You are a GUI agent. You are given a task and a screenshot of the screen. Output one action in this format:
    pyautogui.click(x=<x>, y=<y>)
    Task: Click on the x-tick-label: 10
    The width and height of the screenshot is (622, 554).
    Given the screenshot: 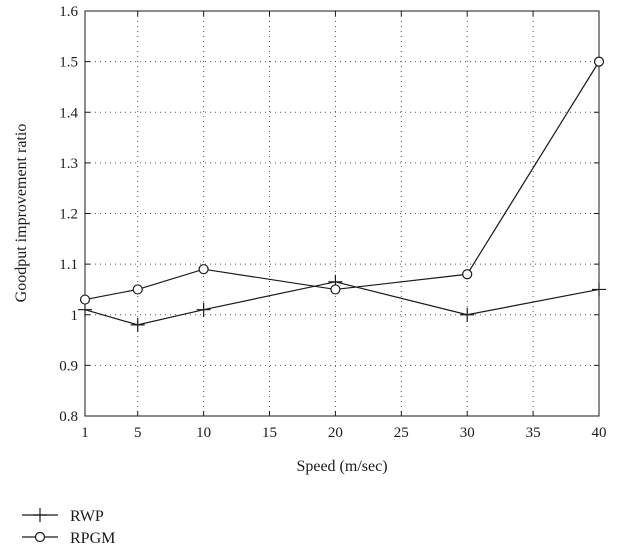 What is the action you would take?
    pyautogui.click(x=203, y=433)
    